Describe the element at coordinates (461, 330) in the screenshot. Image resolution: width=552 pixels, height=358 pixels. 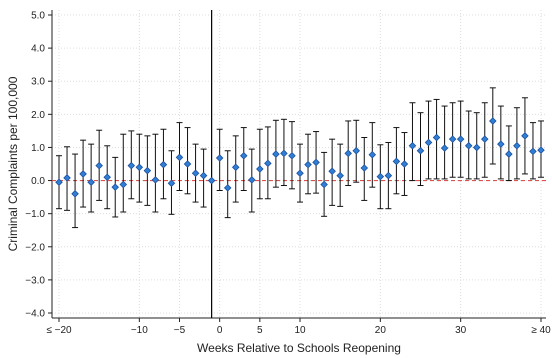
I see `x-tick-label: 30` at that location.